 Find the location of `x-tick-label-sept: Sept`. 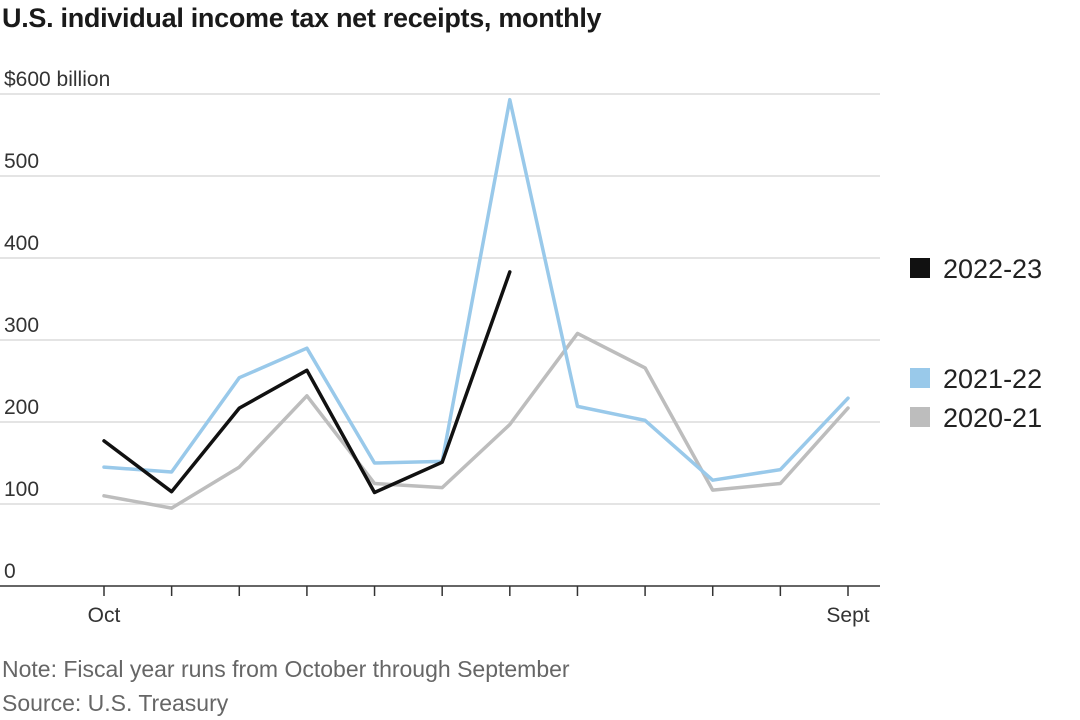

x-tick-label-sept: Sept is located at coordinates (847, 615).